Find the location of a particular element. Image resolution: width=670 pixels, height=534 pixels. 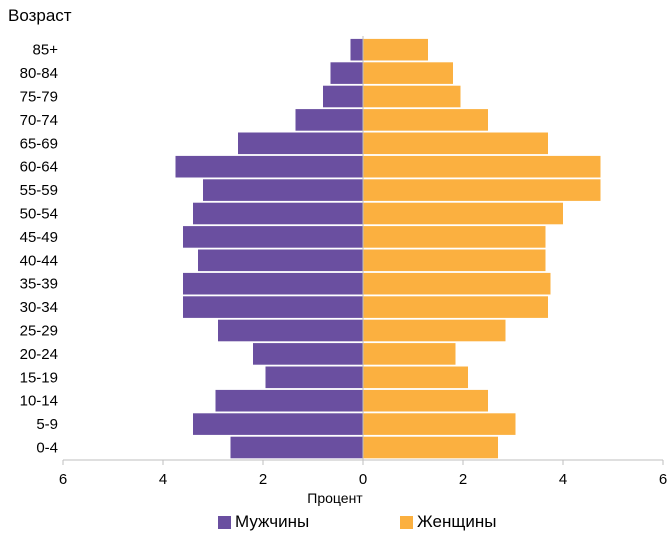

category-label-0: 85+ is located at coordinates (46, 50).